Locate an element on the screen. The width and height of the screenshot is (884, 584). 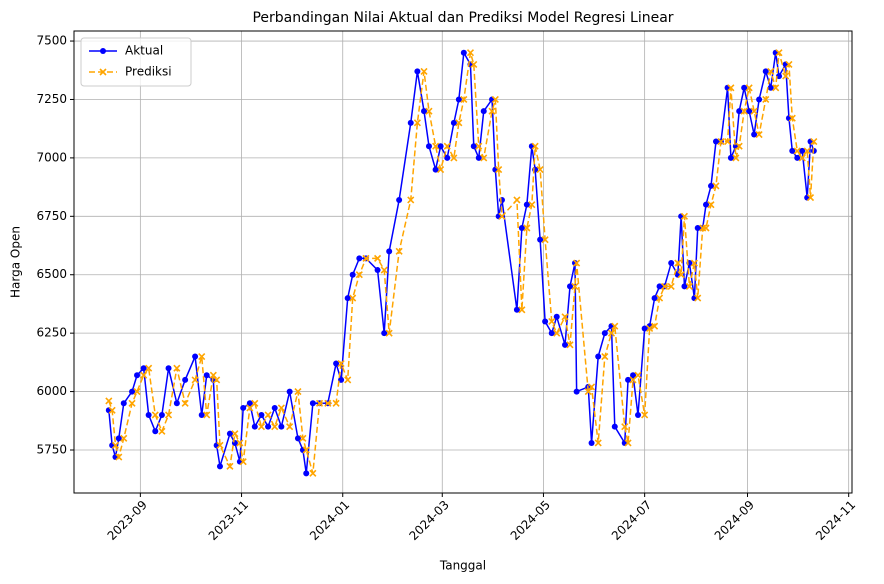
y-tick-label: 6750 is located at coordinates (51, 216).